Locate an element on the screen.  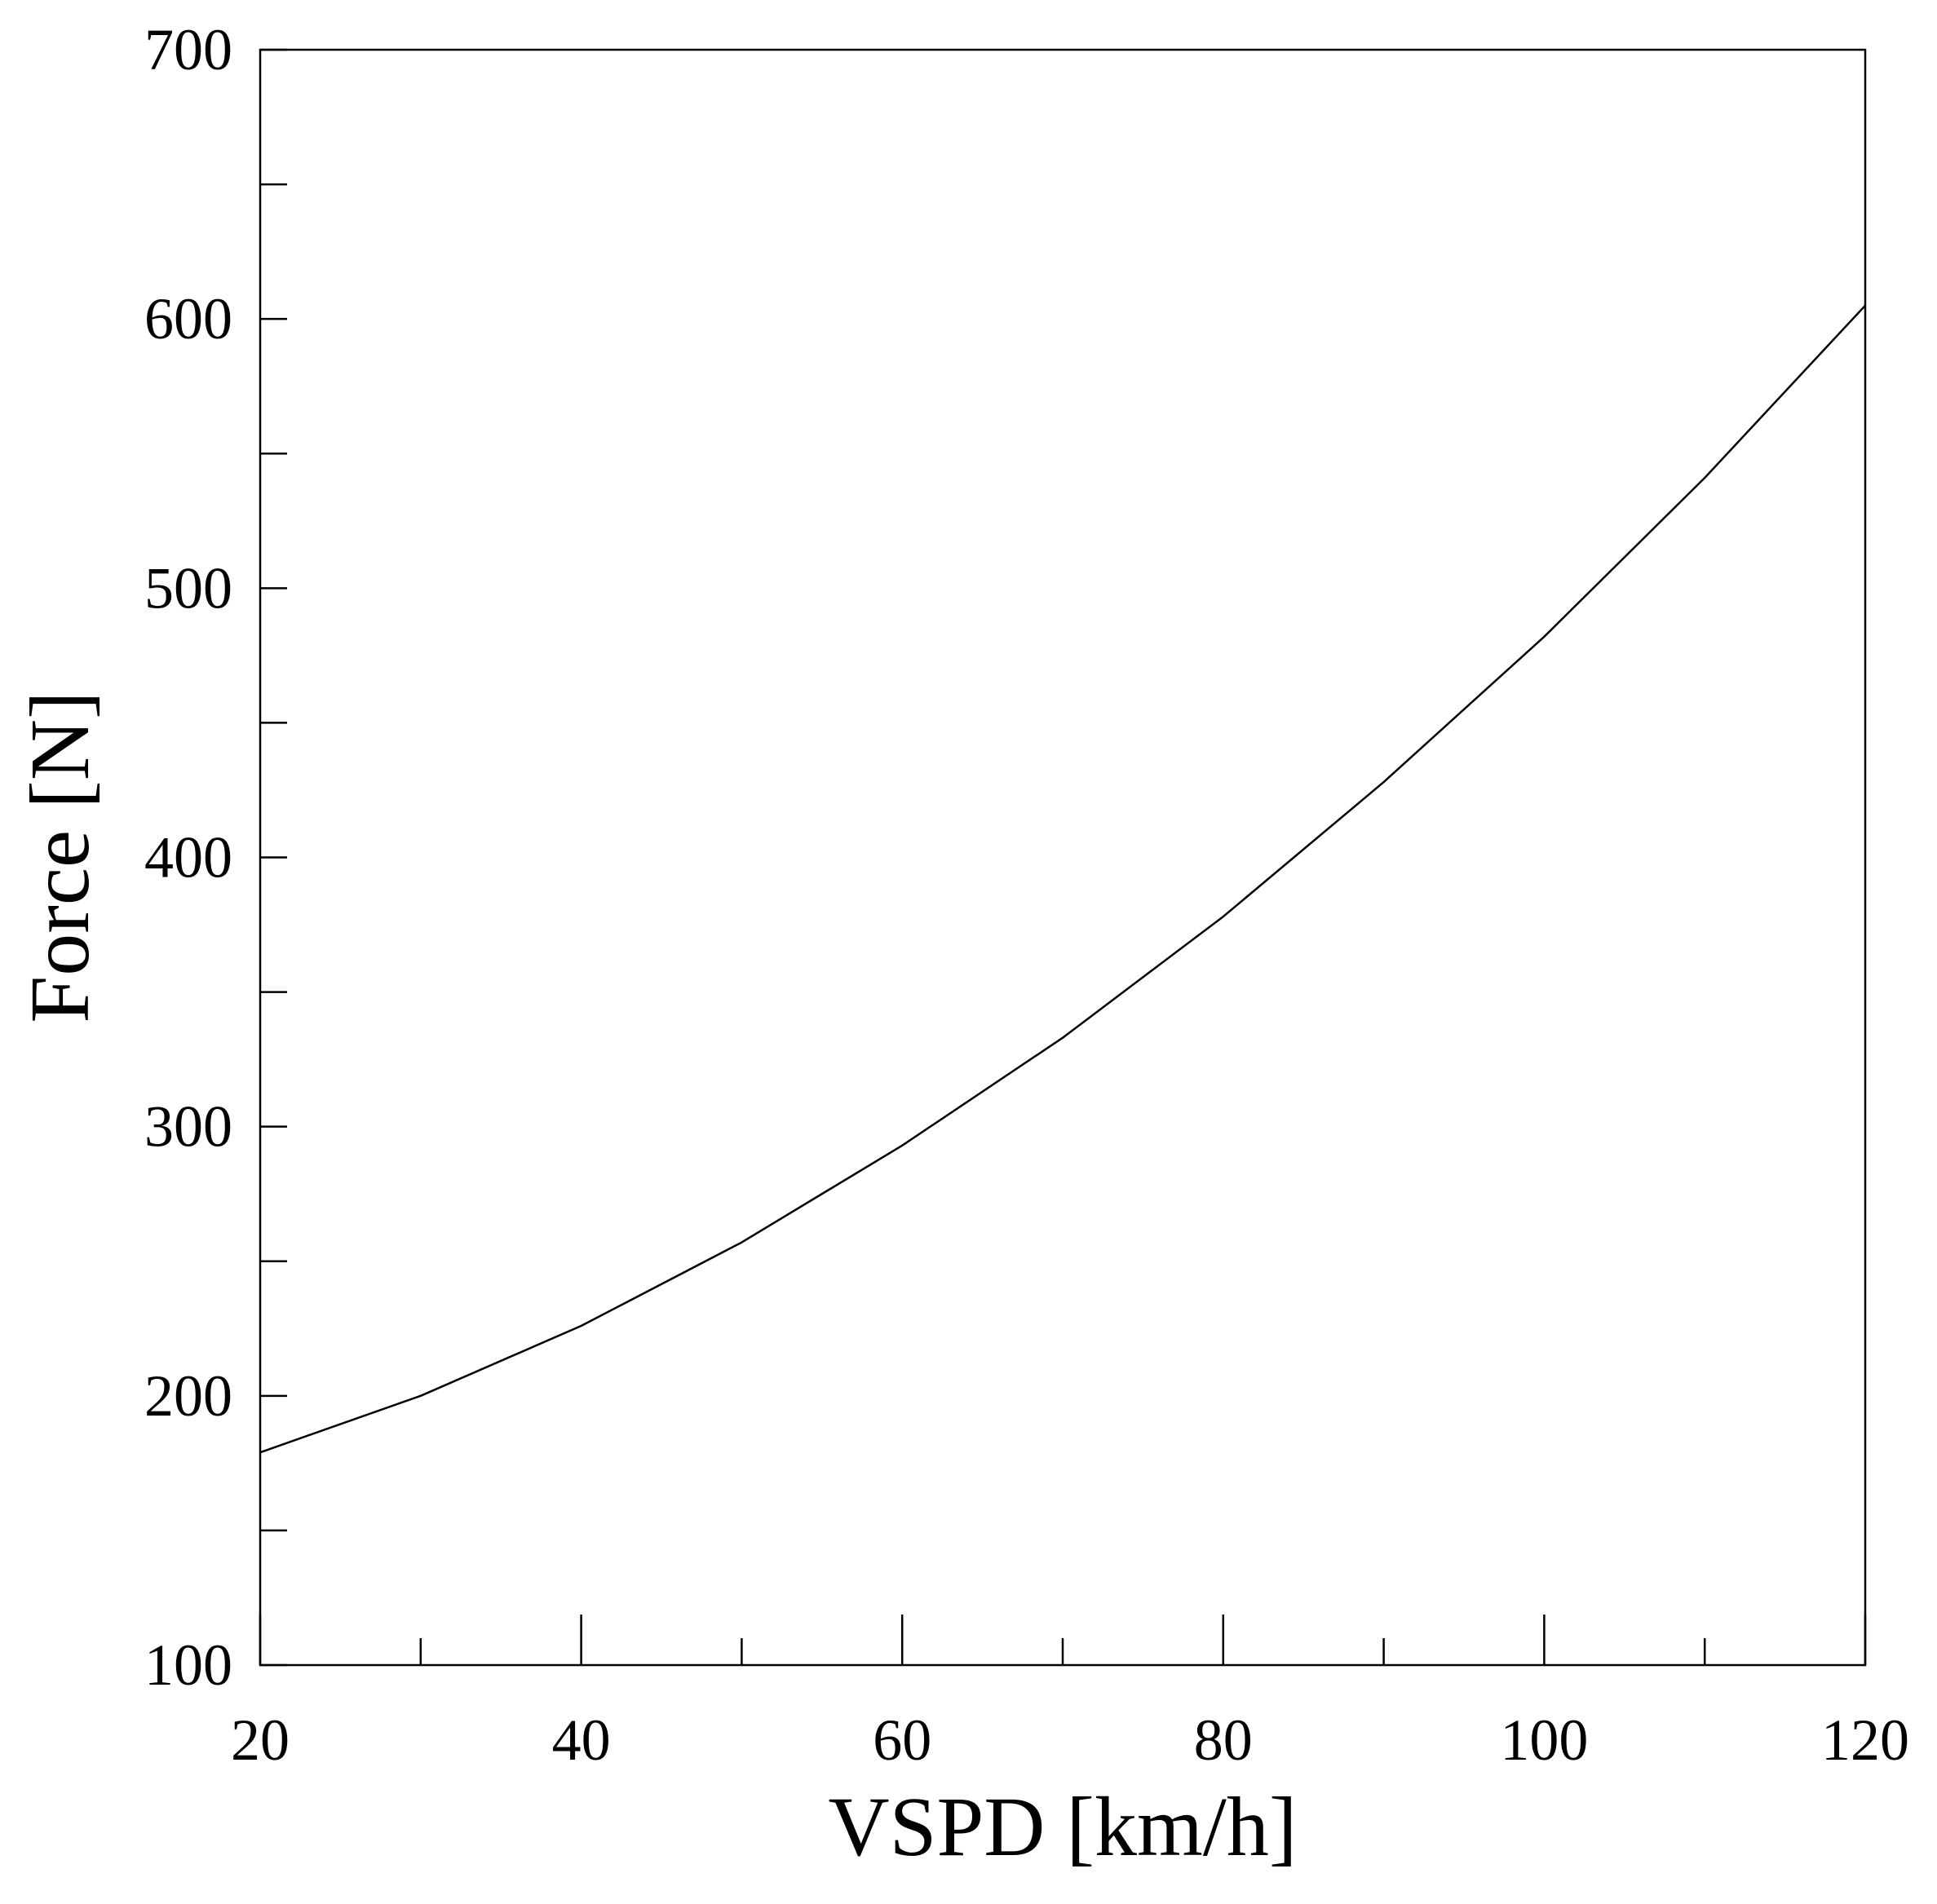
x-tick-label: 80 is located at coordinates (1223, 1740).